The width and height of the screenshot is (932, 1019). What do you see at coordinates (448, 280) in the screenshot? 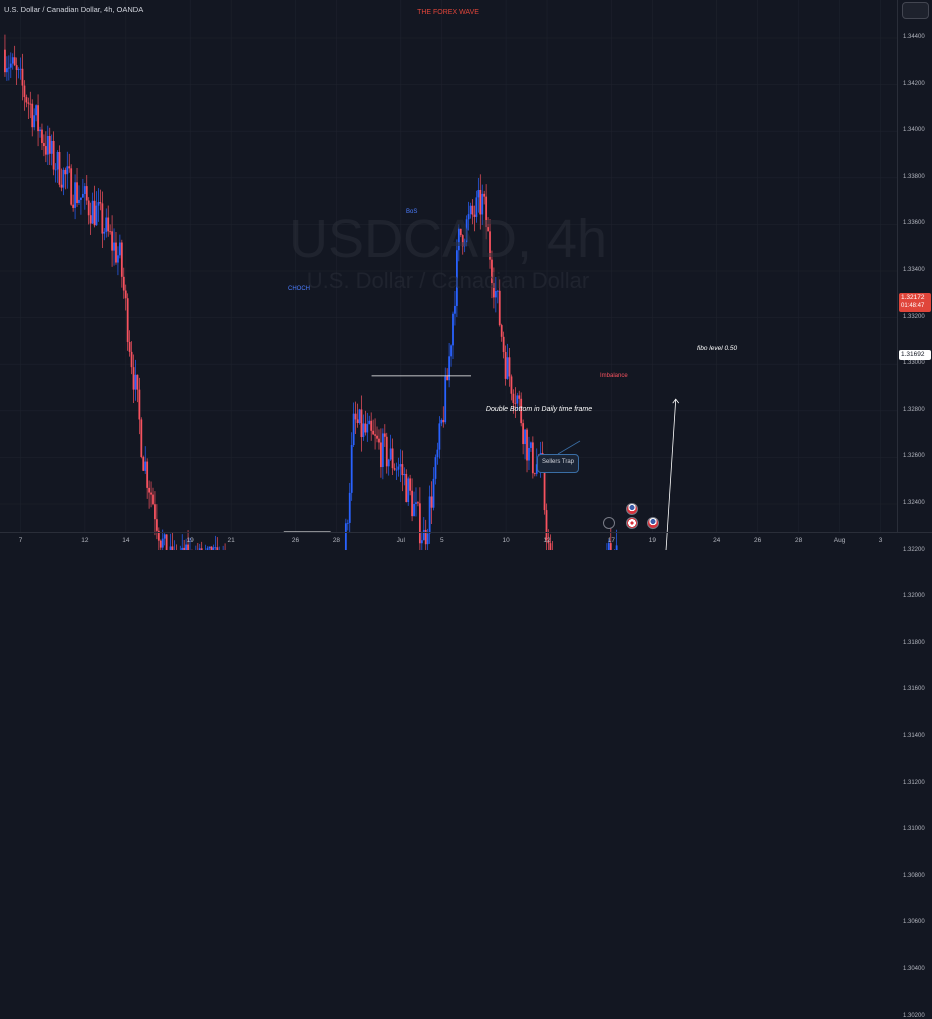
I see `watermark-name: U.S. Dollar / Canadian Dollar` at bounding box center [448, 280].